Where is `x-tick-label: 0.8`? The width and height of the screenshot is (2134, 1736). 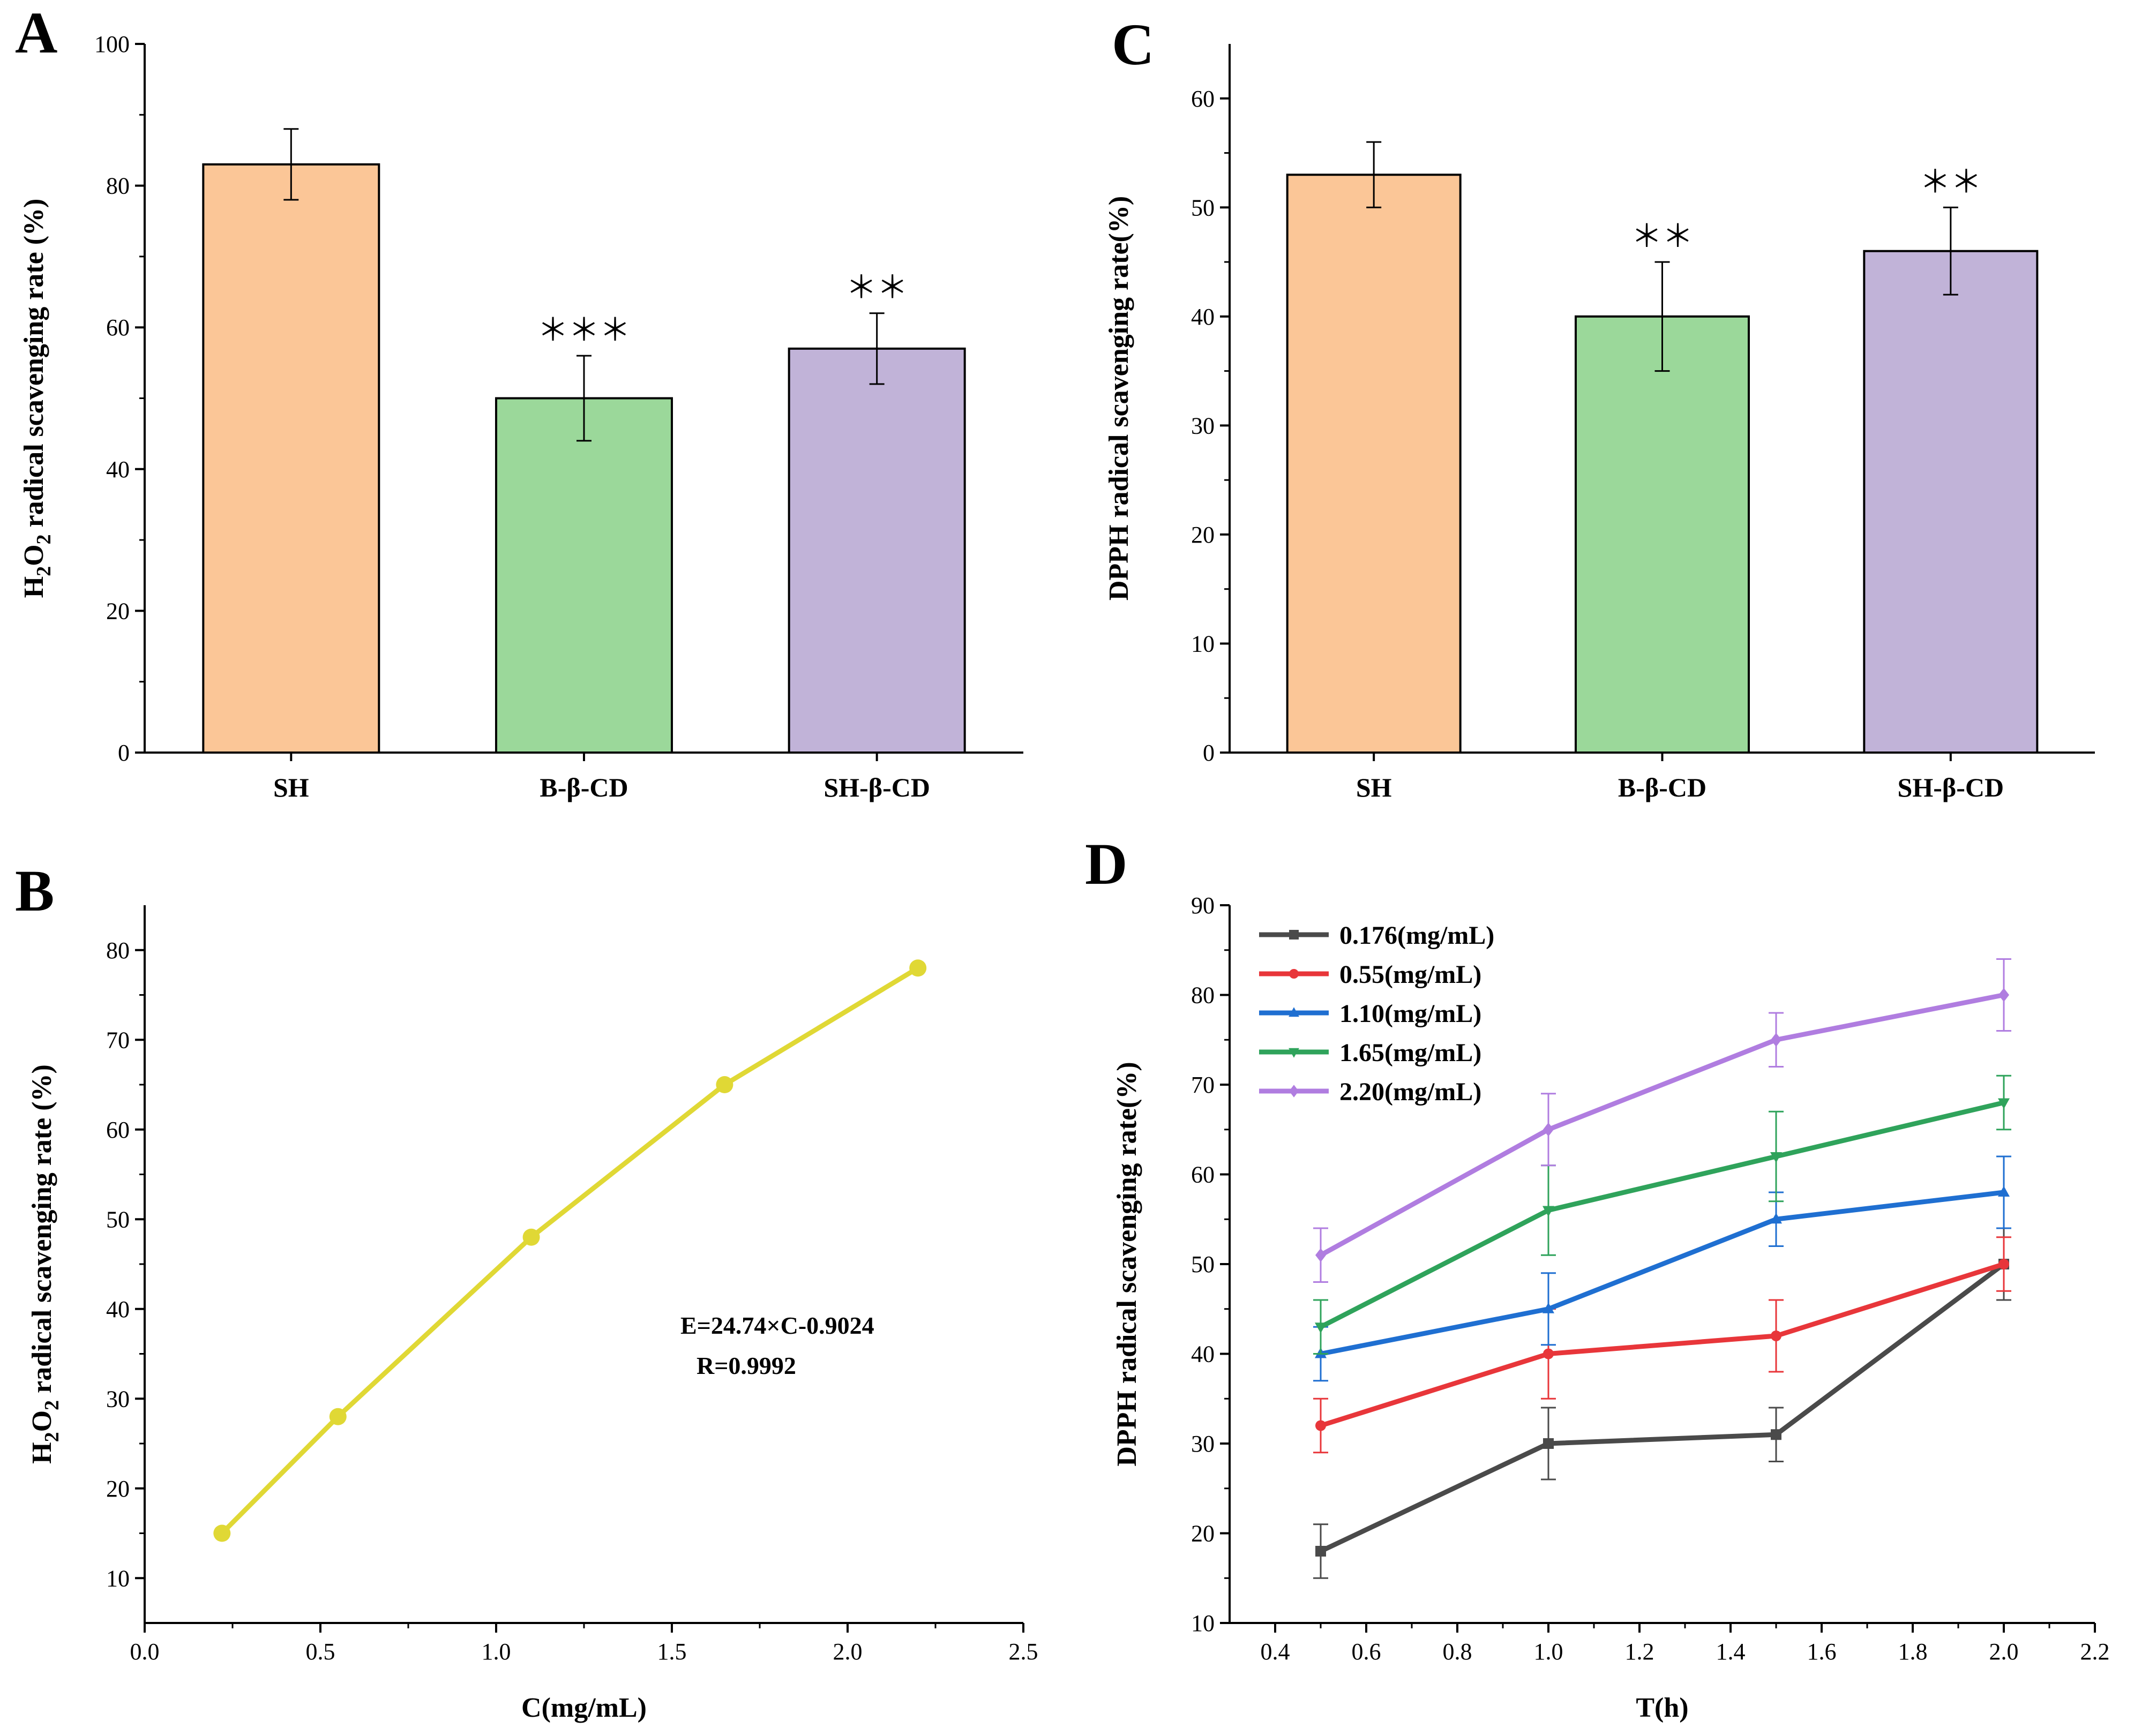
x-tick-label: 0.8 is located at coordinates (1457, 1652).